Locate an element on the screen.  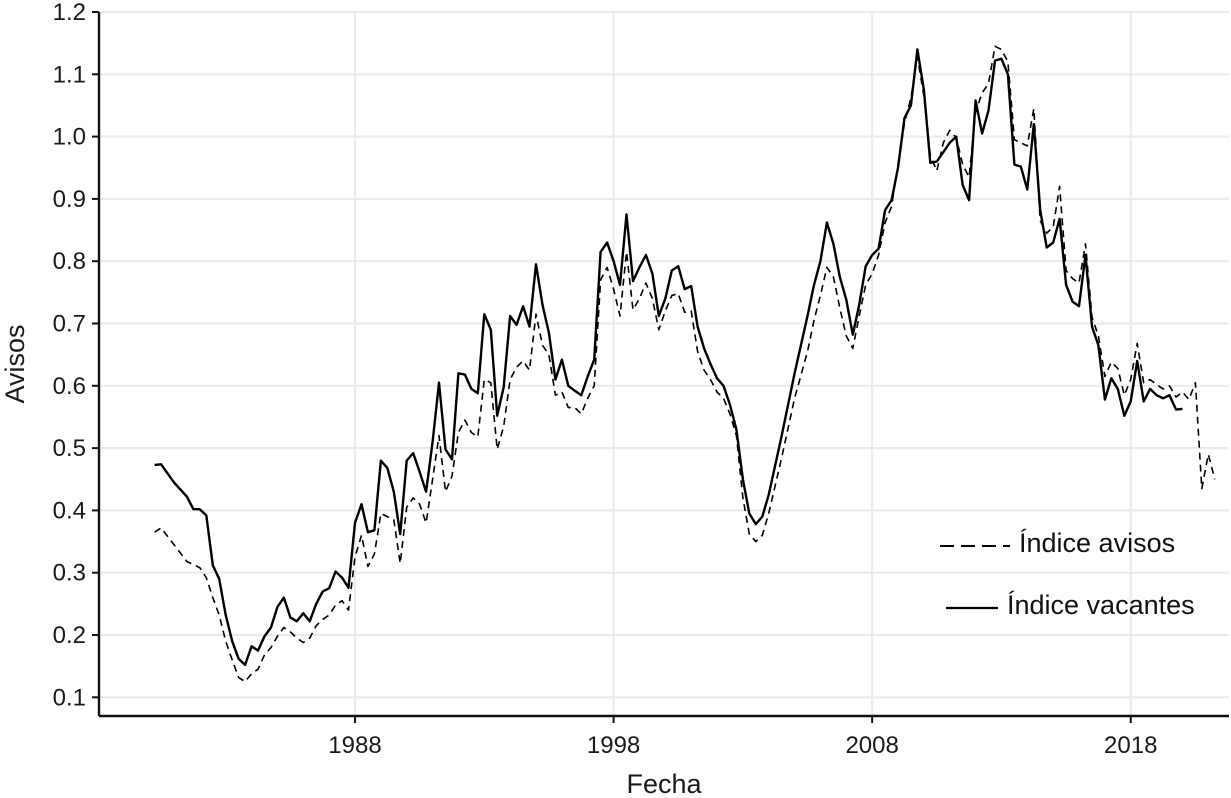
x-tick-label: 1988 is located at coordinates (354, 745).